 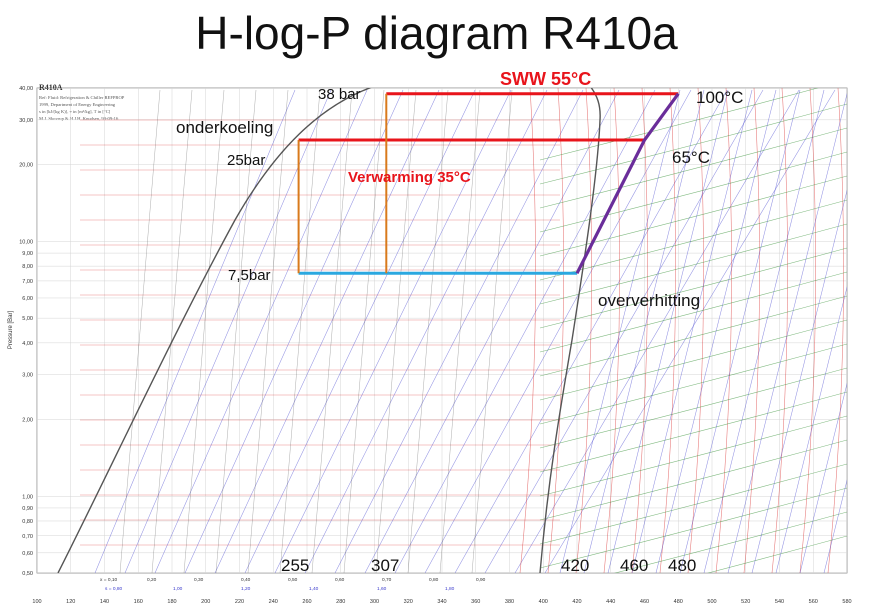 I want to click on pressure-tick-label: 6,00, so click(x=27, y=299).